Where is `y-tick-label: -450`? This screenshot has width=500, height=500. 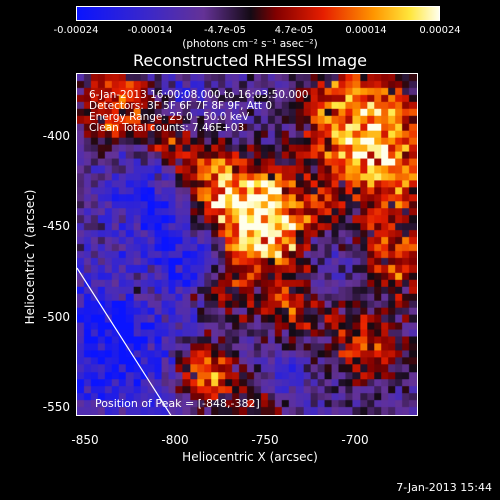 y-tick-label: -450 is located at coordinates (56, 226).